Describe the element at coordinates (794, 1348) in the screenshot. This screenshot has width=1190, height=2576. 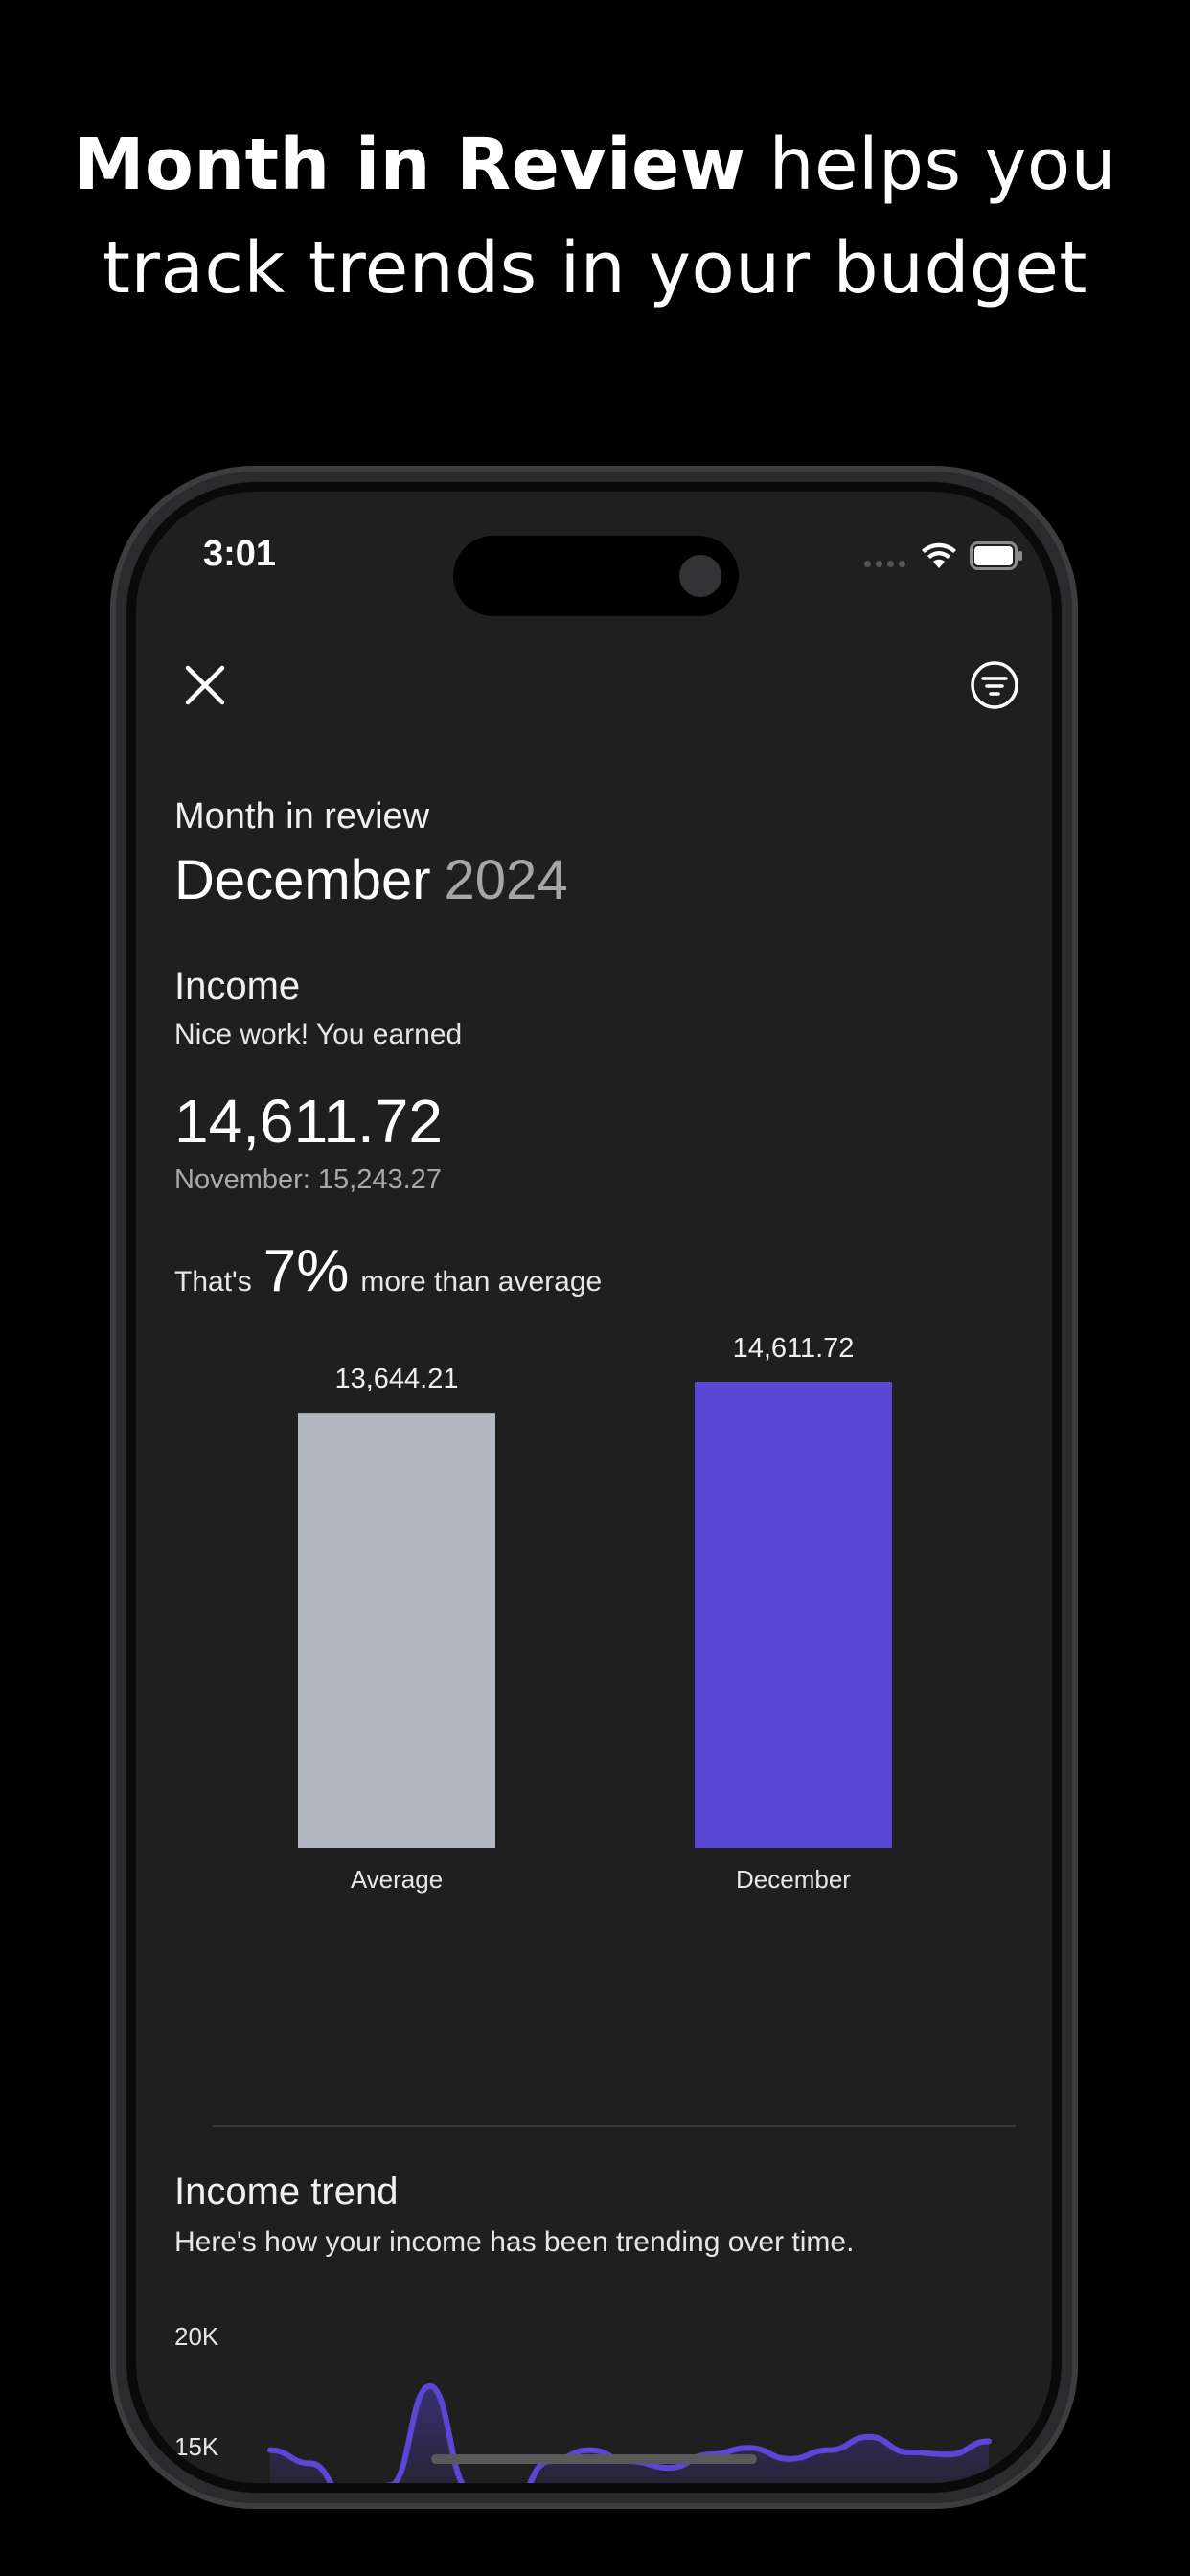
I see `bar-value-label: 14,611.72` at that location.